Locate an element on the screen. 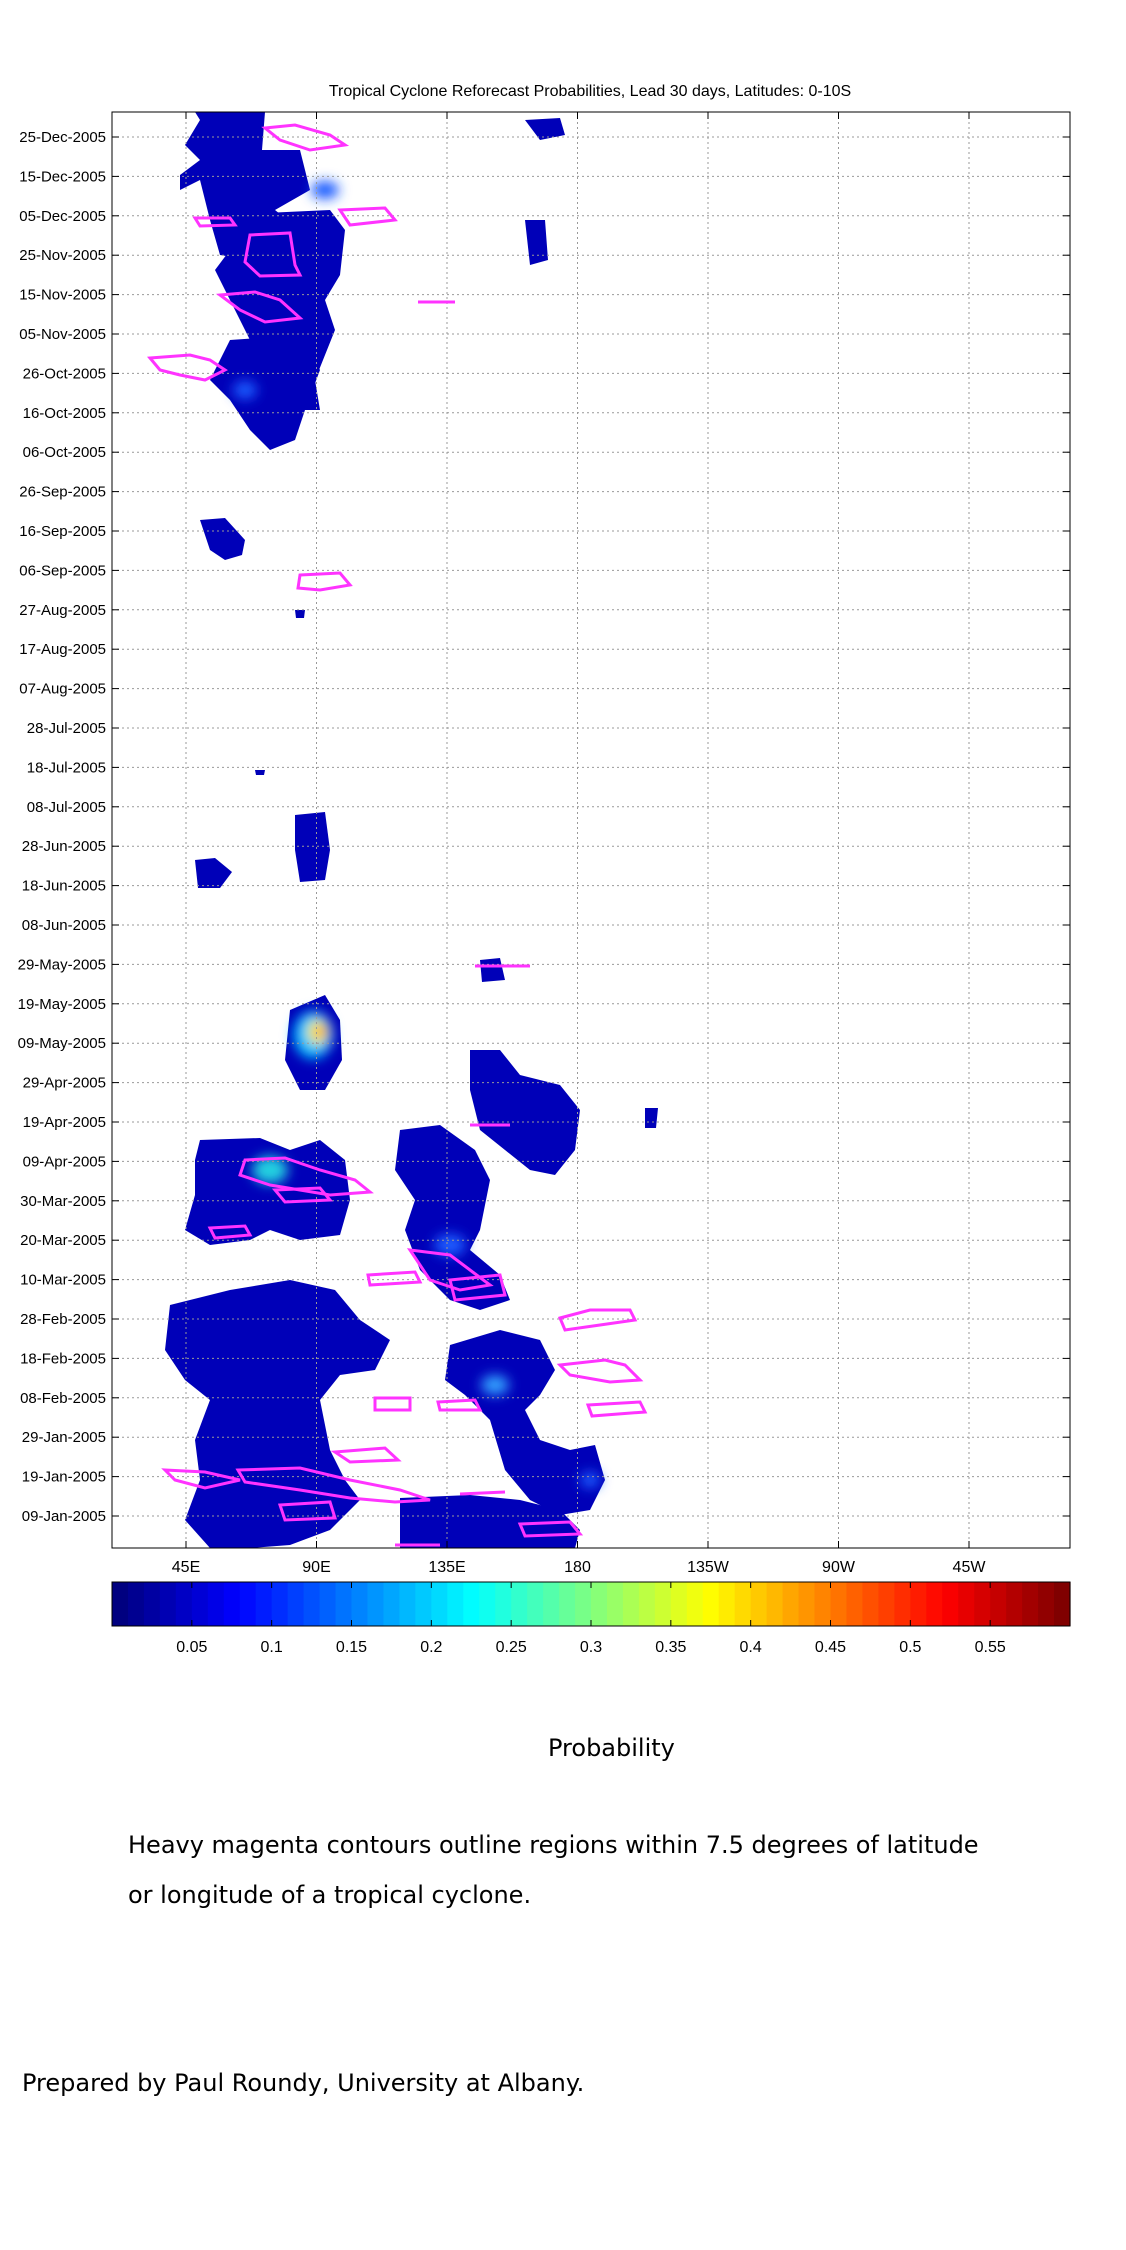 The image size is (1126, 2250). y-tick-label: 09-Apr-2005 is located at coordinates (64, 1161).